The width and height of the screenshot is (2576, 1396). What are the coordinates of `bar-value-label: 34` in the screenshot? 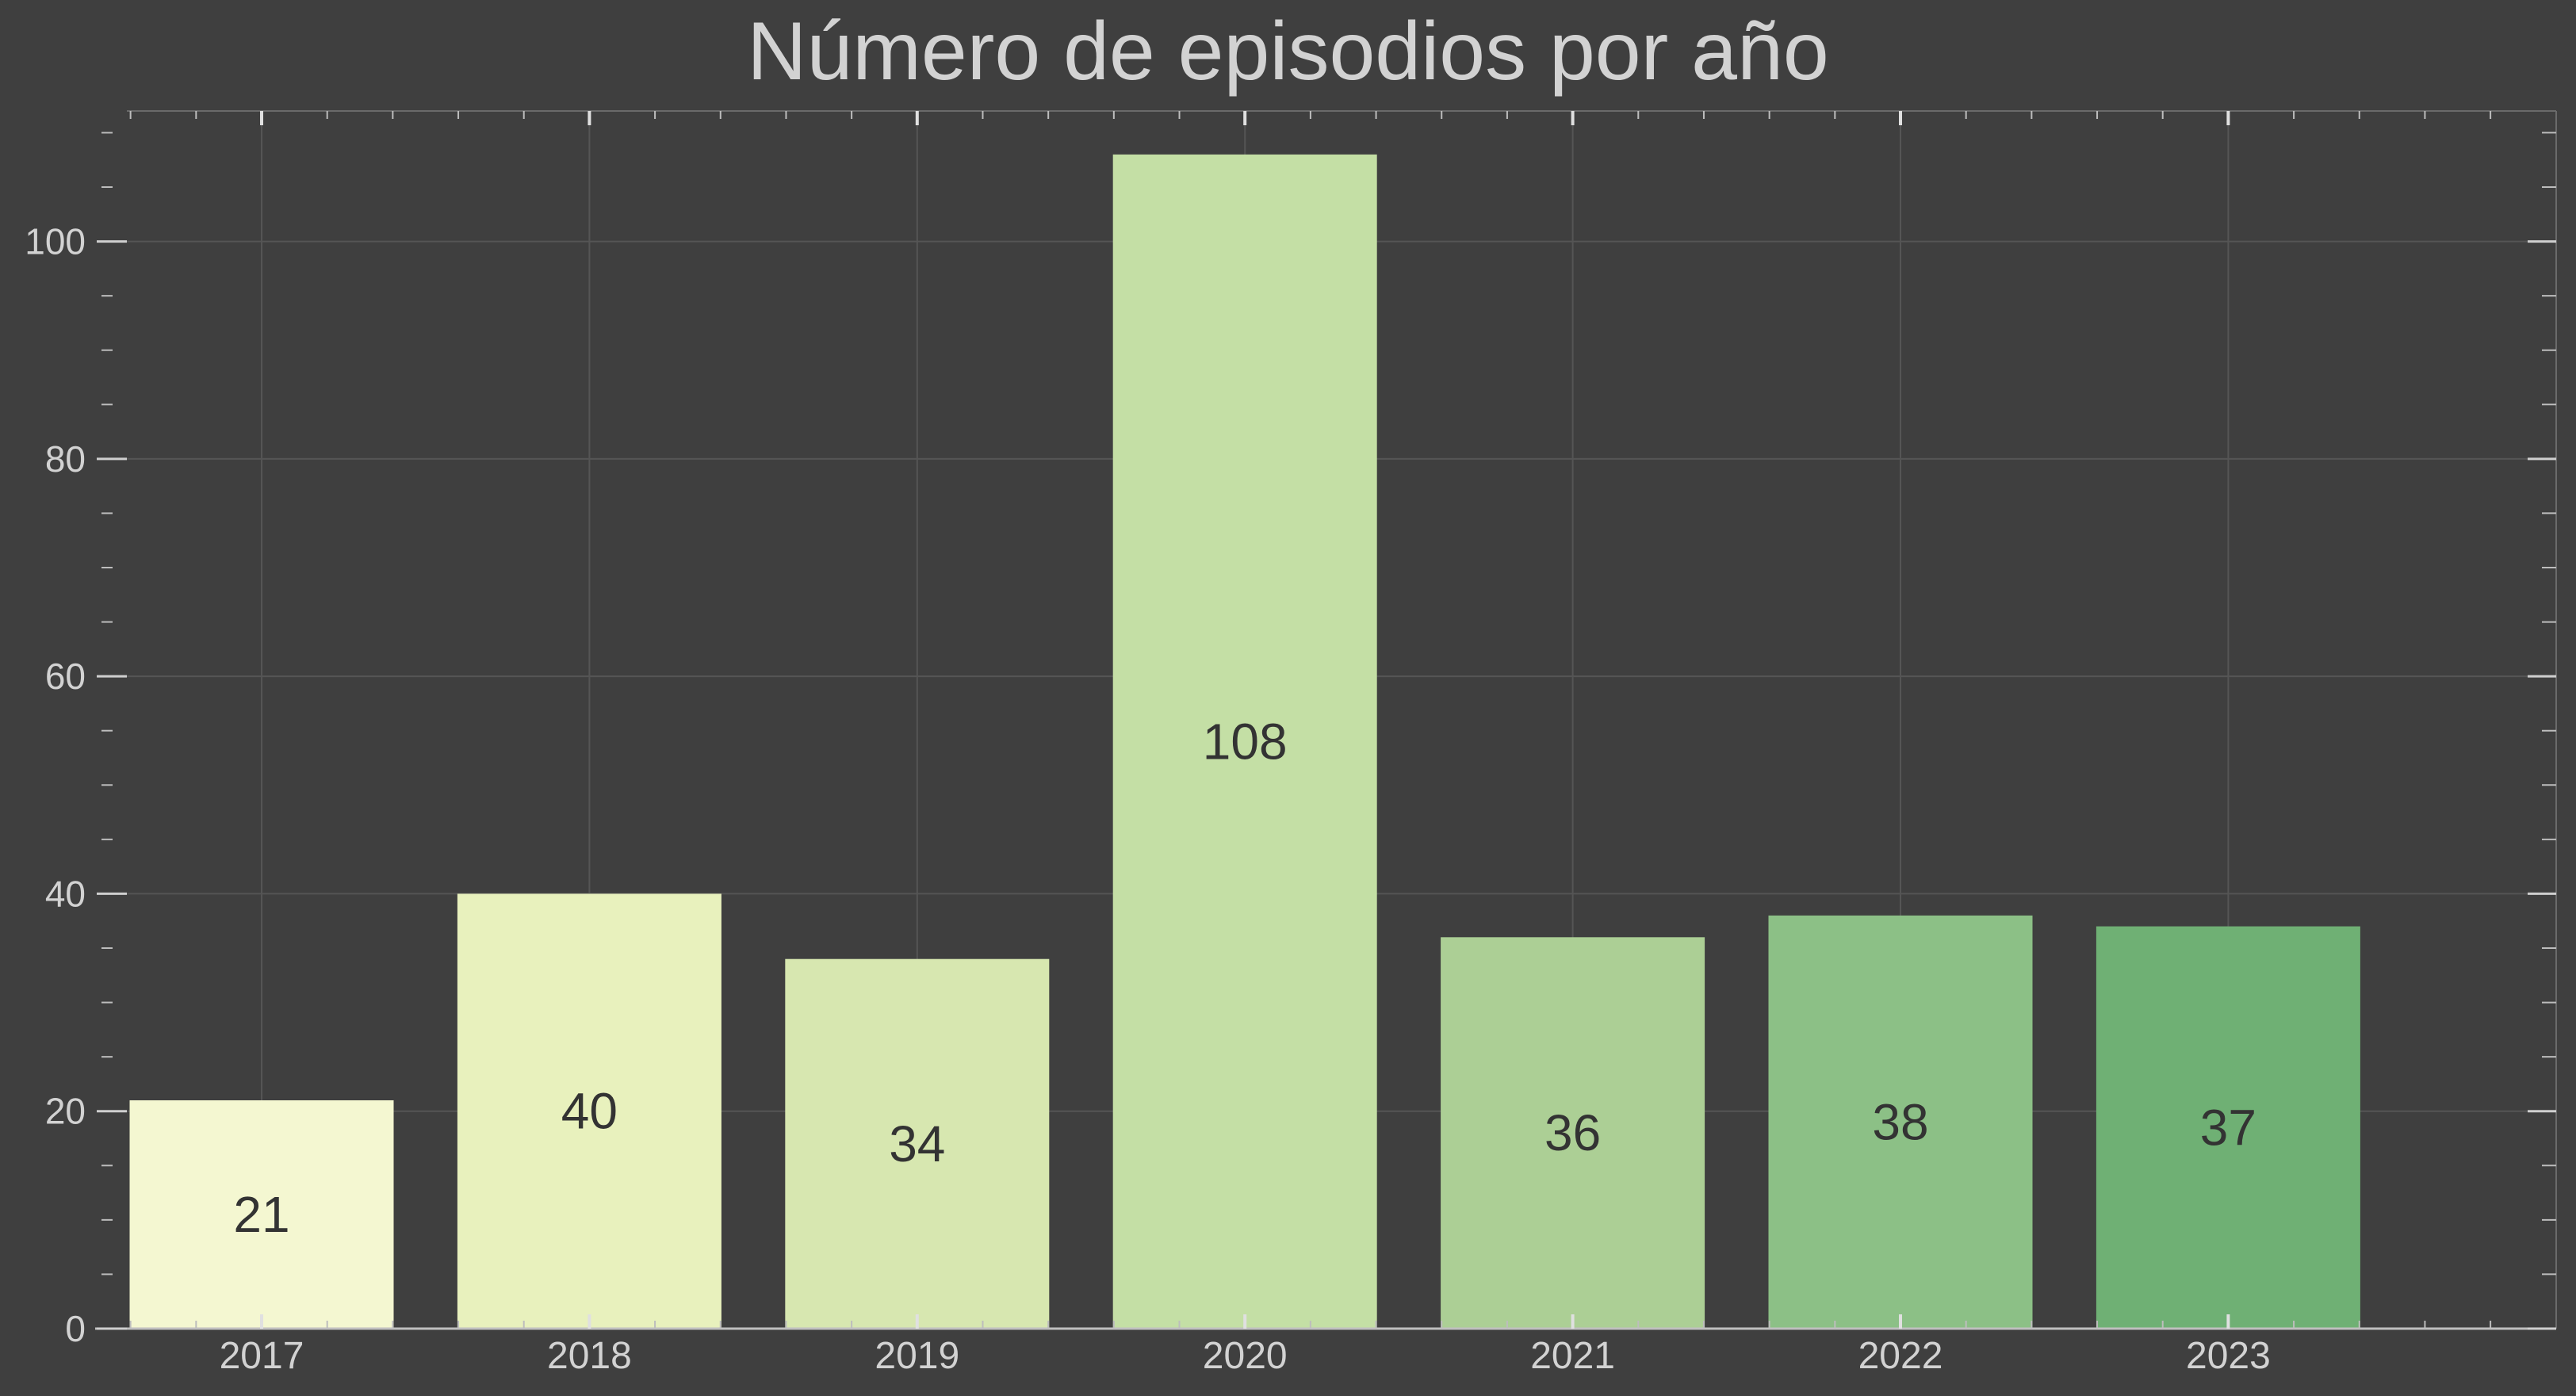 It's located at (917, 1143).